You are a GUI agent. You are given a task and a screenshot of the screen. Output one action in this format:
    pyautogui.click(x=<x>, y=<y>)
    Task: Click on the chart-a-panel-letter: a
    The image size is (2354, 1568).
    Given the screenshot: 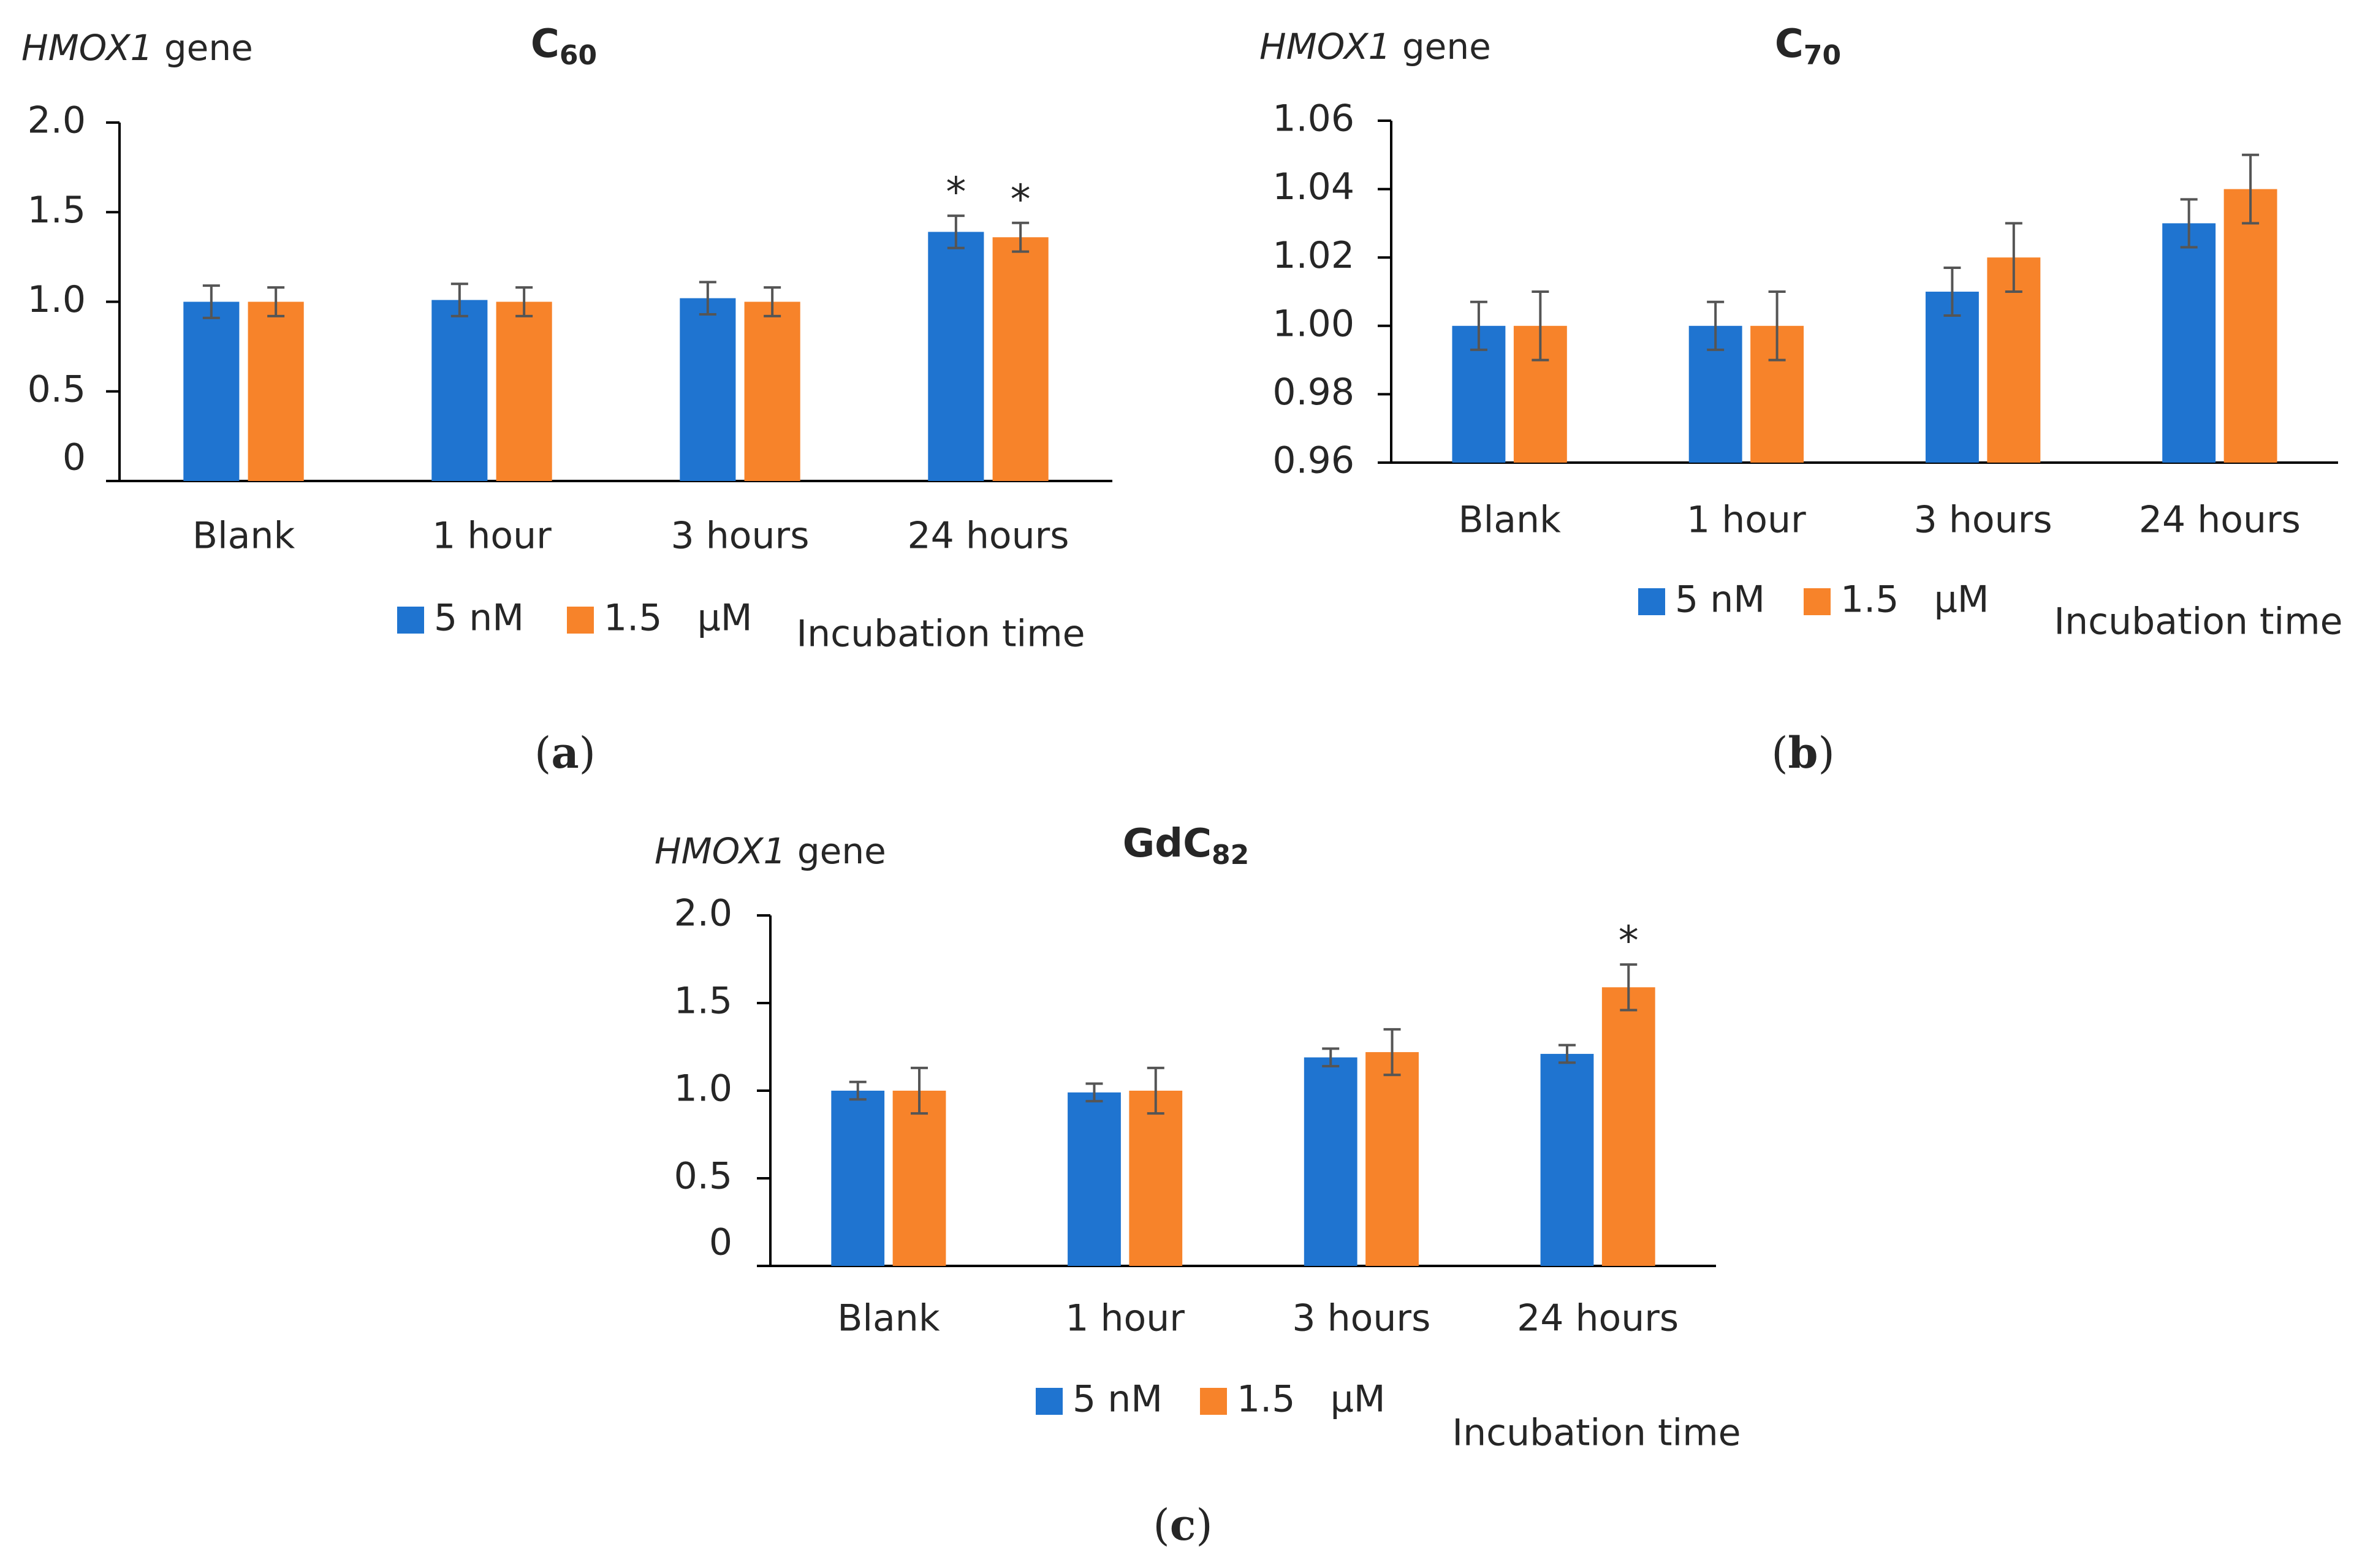 What is the action you would take?
    pyautogui.click(x=565, y=753)
    